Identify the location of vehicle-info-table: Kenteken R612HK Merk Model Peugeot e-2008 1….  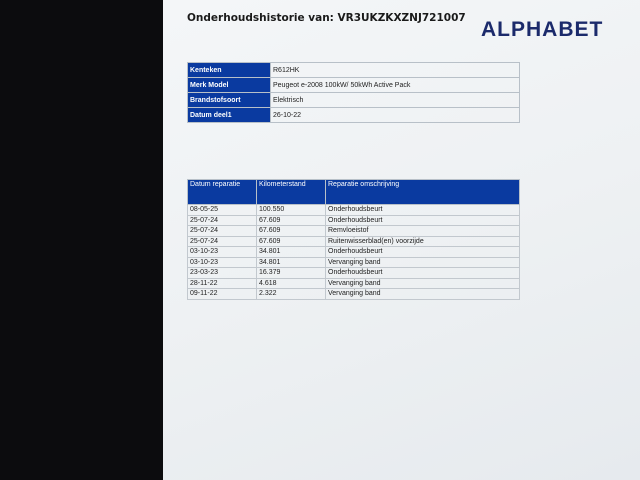
(353, 92).